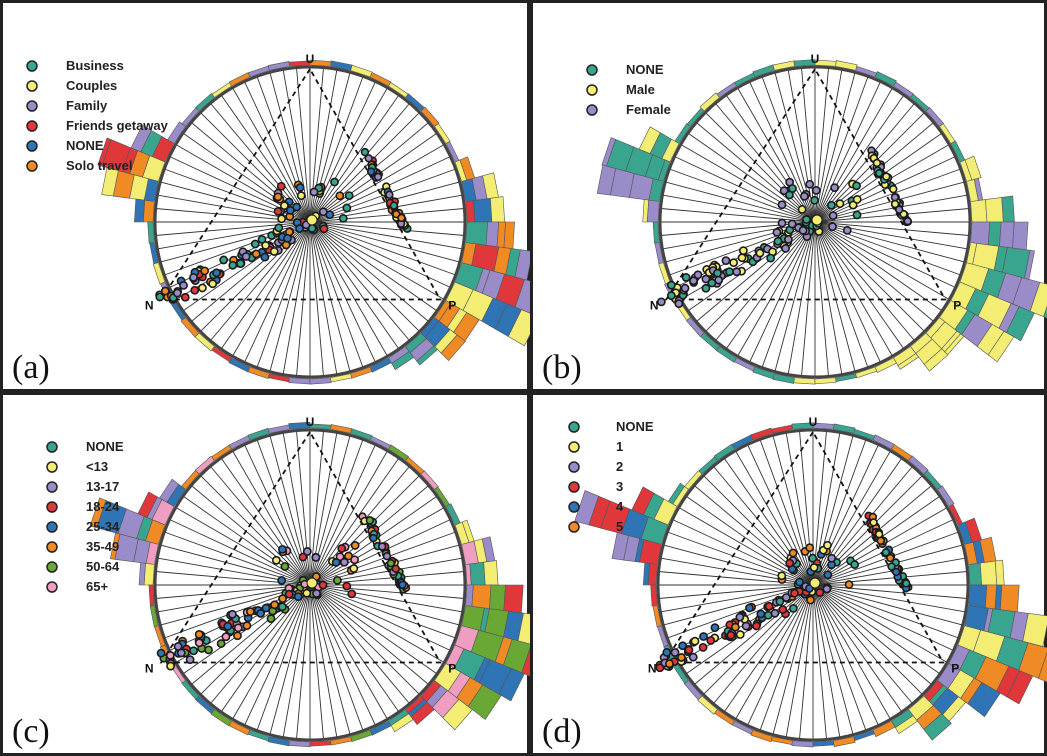 The height and width of the screenshot is (756, 1047). Describe the element at coordinates (83, 566) in the screenshot. I see `legend-item: 50-64` at that location.